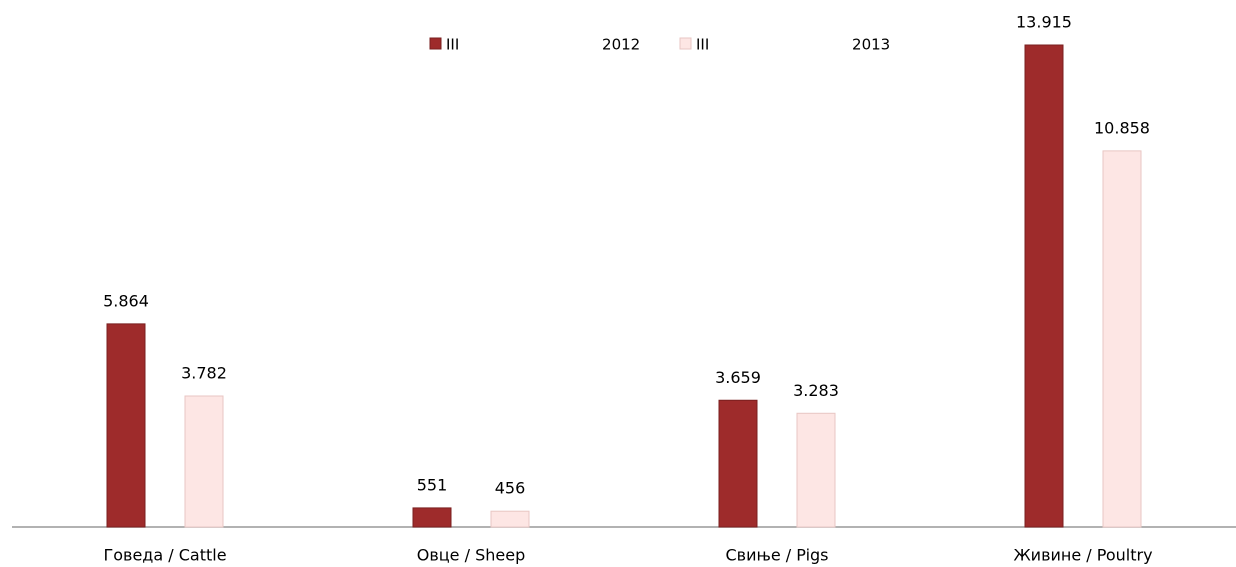 This screenshot has height=567, width=1236. Describe the element at coordinates (164, 555) in the screenshot. I see `x-tick-label: Говеда / Cattle` at that location.